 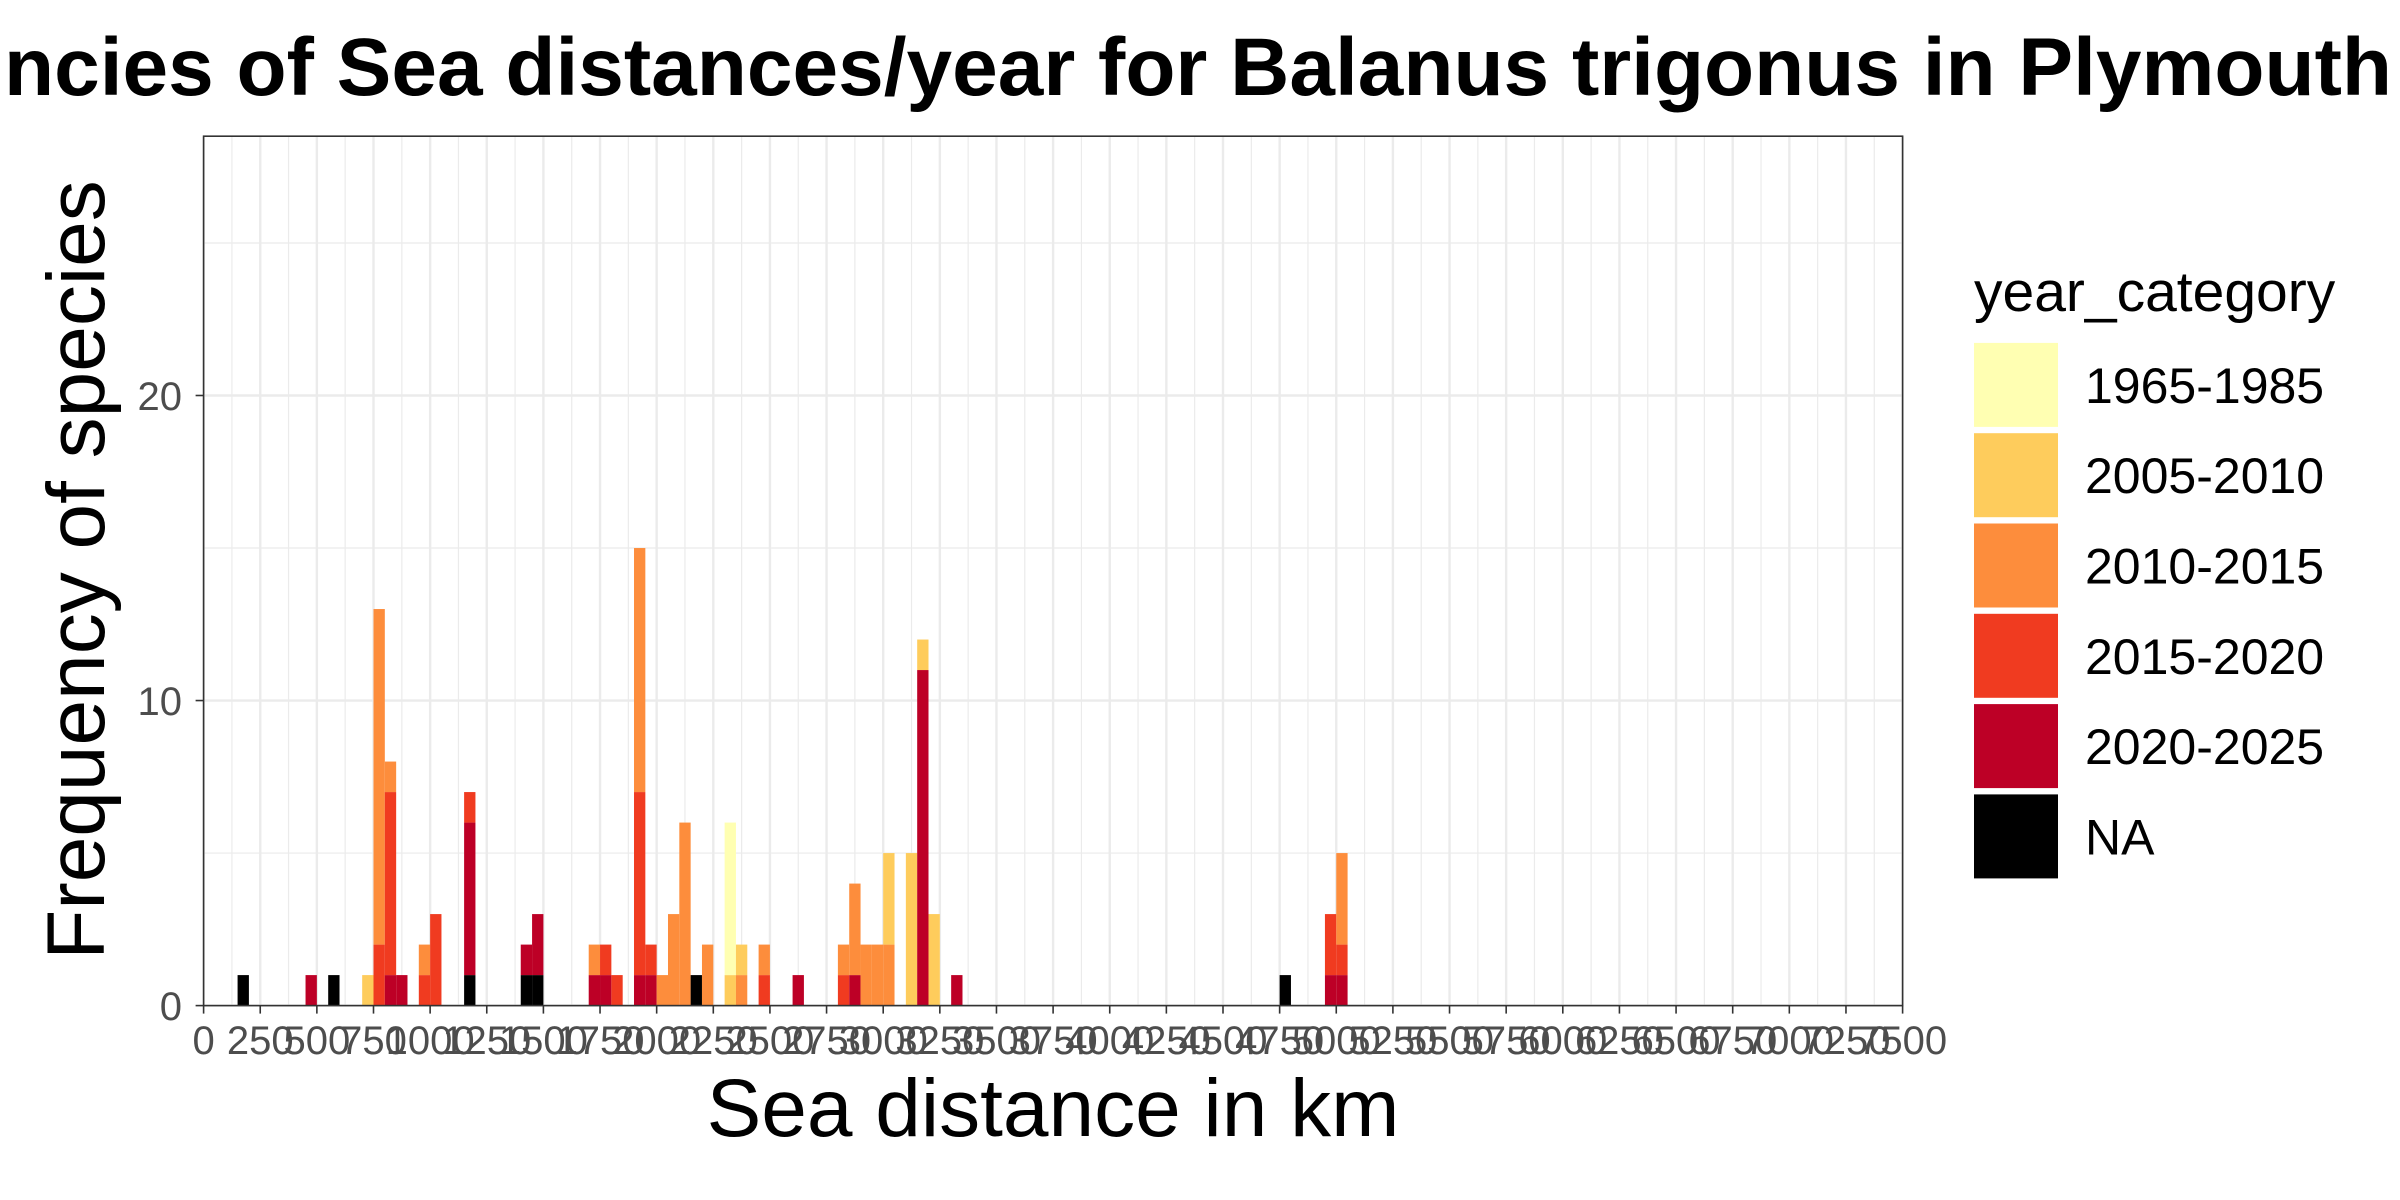 What do you see at coordinates (1223, 1041) in the screenshot?
I see `x-tick-label: 4500` at bounding box center [1223, 1041].